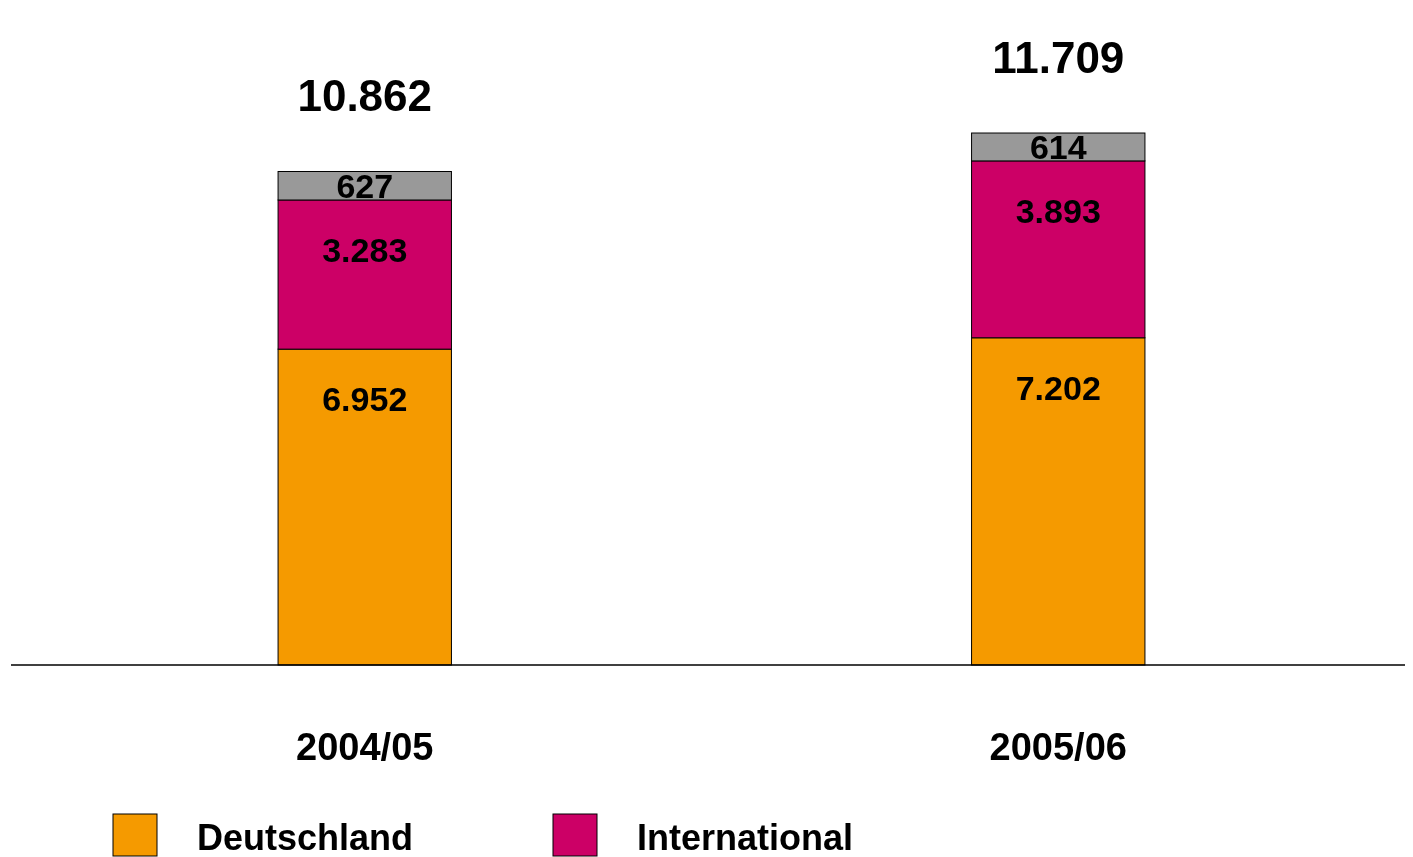 Image resolution: width=1413 pixels, height=857 pixels. Describe the element at coordinates (365, 185) in the screenshot. I see `data-label: 627` at that location.